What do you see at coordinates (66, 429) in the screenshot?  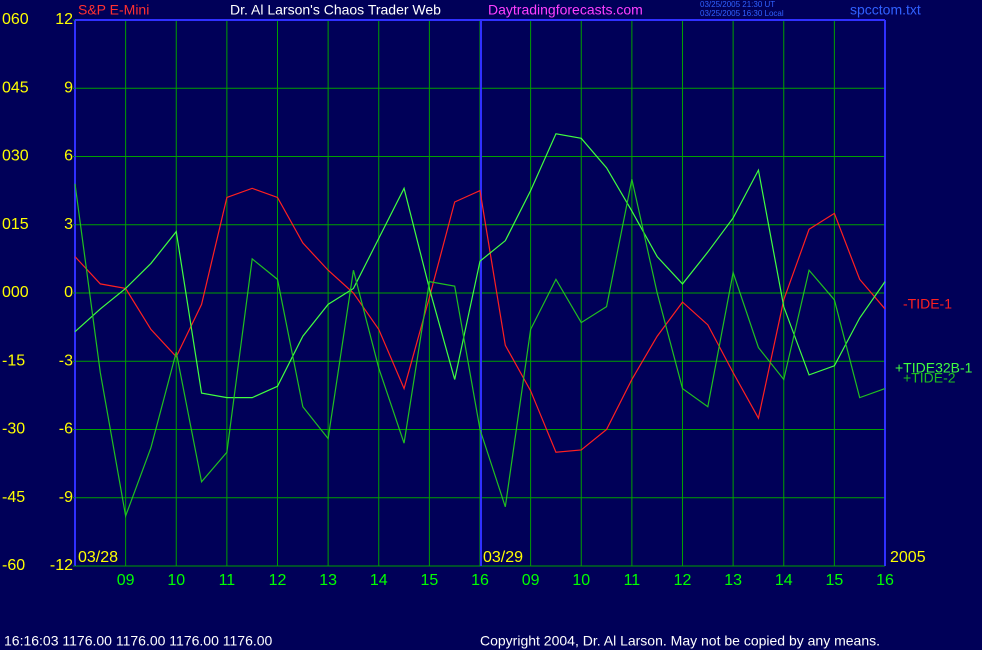 I see `y-tick-label: -6` at bounding box center [66, 429].